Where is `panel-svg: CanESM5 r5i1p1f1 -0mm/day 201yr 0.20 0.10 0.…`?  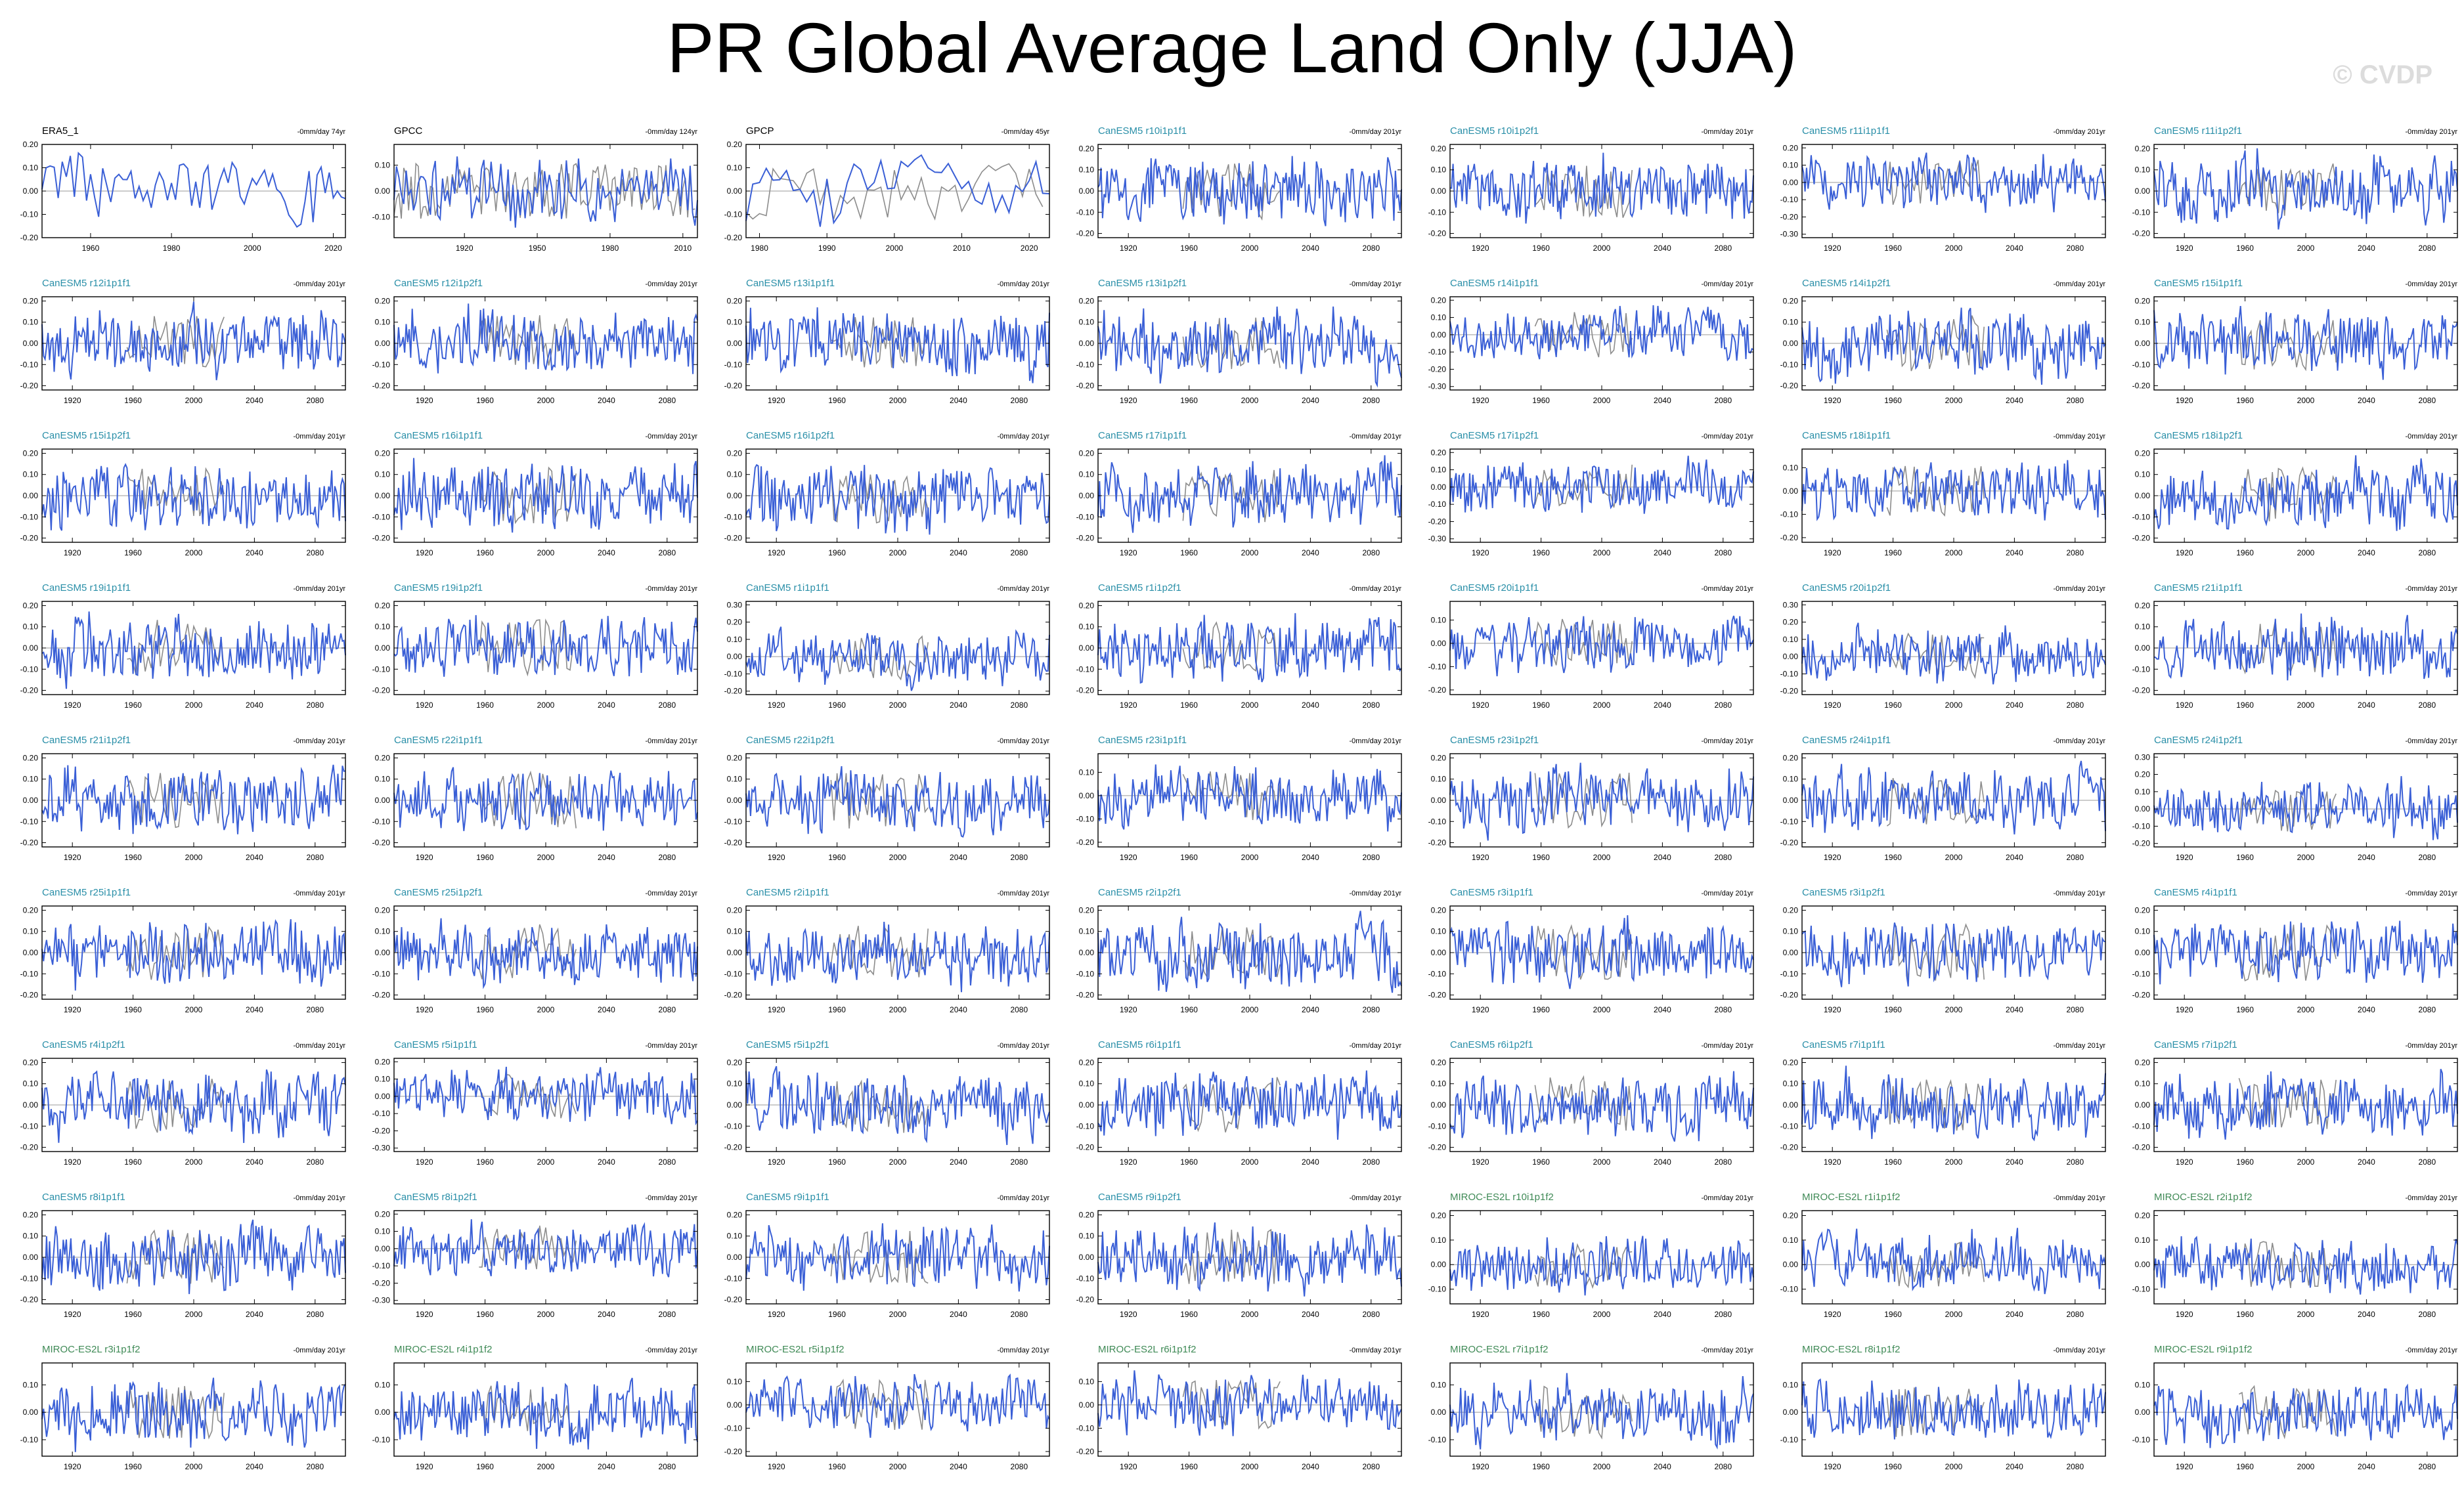 panel-svg: CanESM5 r5i1p1f1 -0mm/day 201yr 0.20 0.10 0.… is located at coordinates (535, 1103).